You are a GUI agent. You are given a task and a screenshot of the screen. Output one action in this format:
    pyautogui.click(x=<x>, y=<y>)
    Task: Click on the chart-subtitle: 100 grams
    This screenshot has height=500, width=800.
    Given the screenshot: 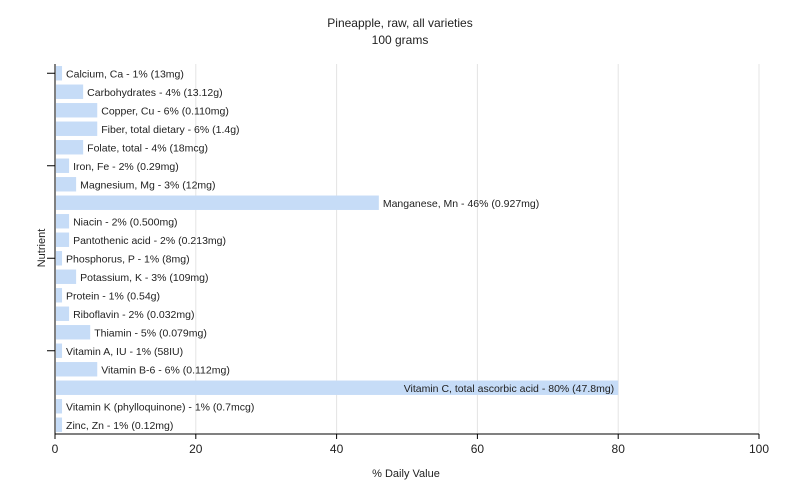 What is the action you would take?
    pyautogui.click(x=400, y=40)
    